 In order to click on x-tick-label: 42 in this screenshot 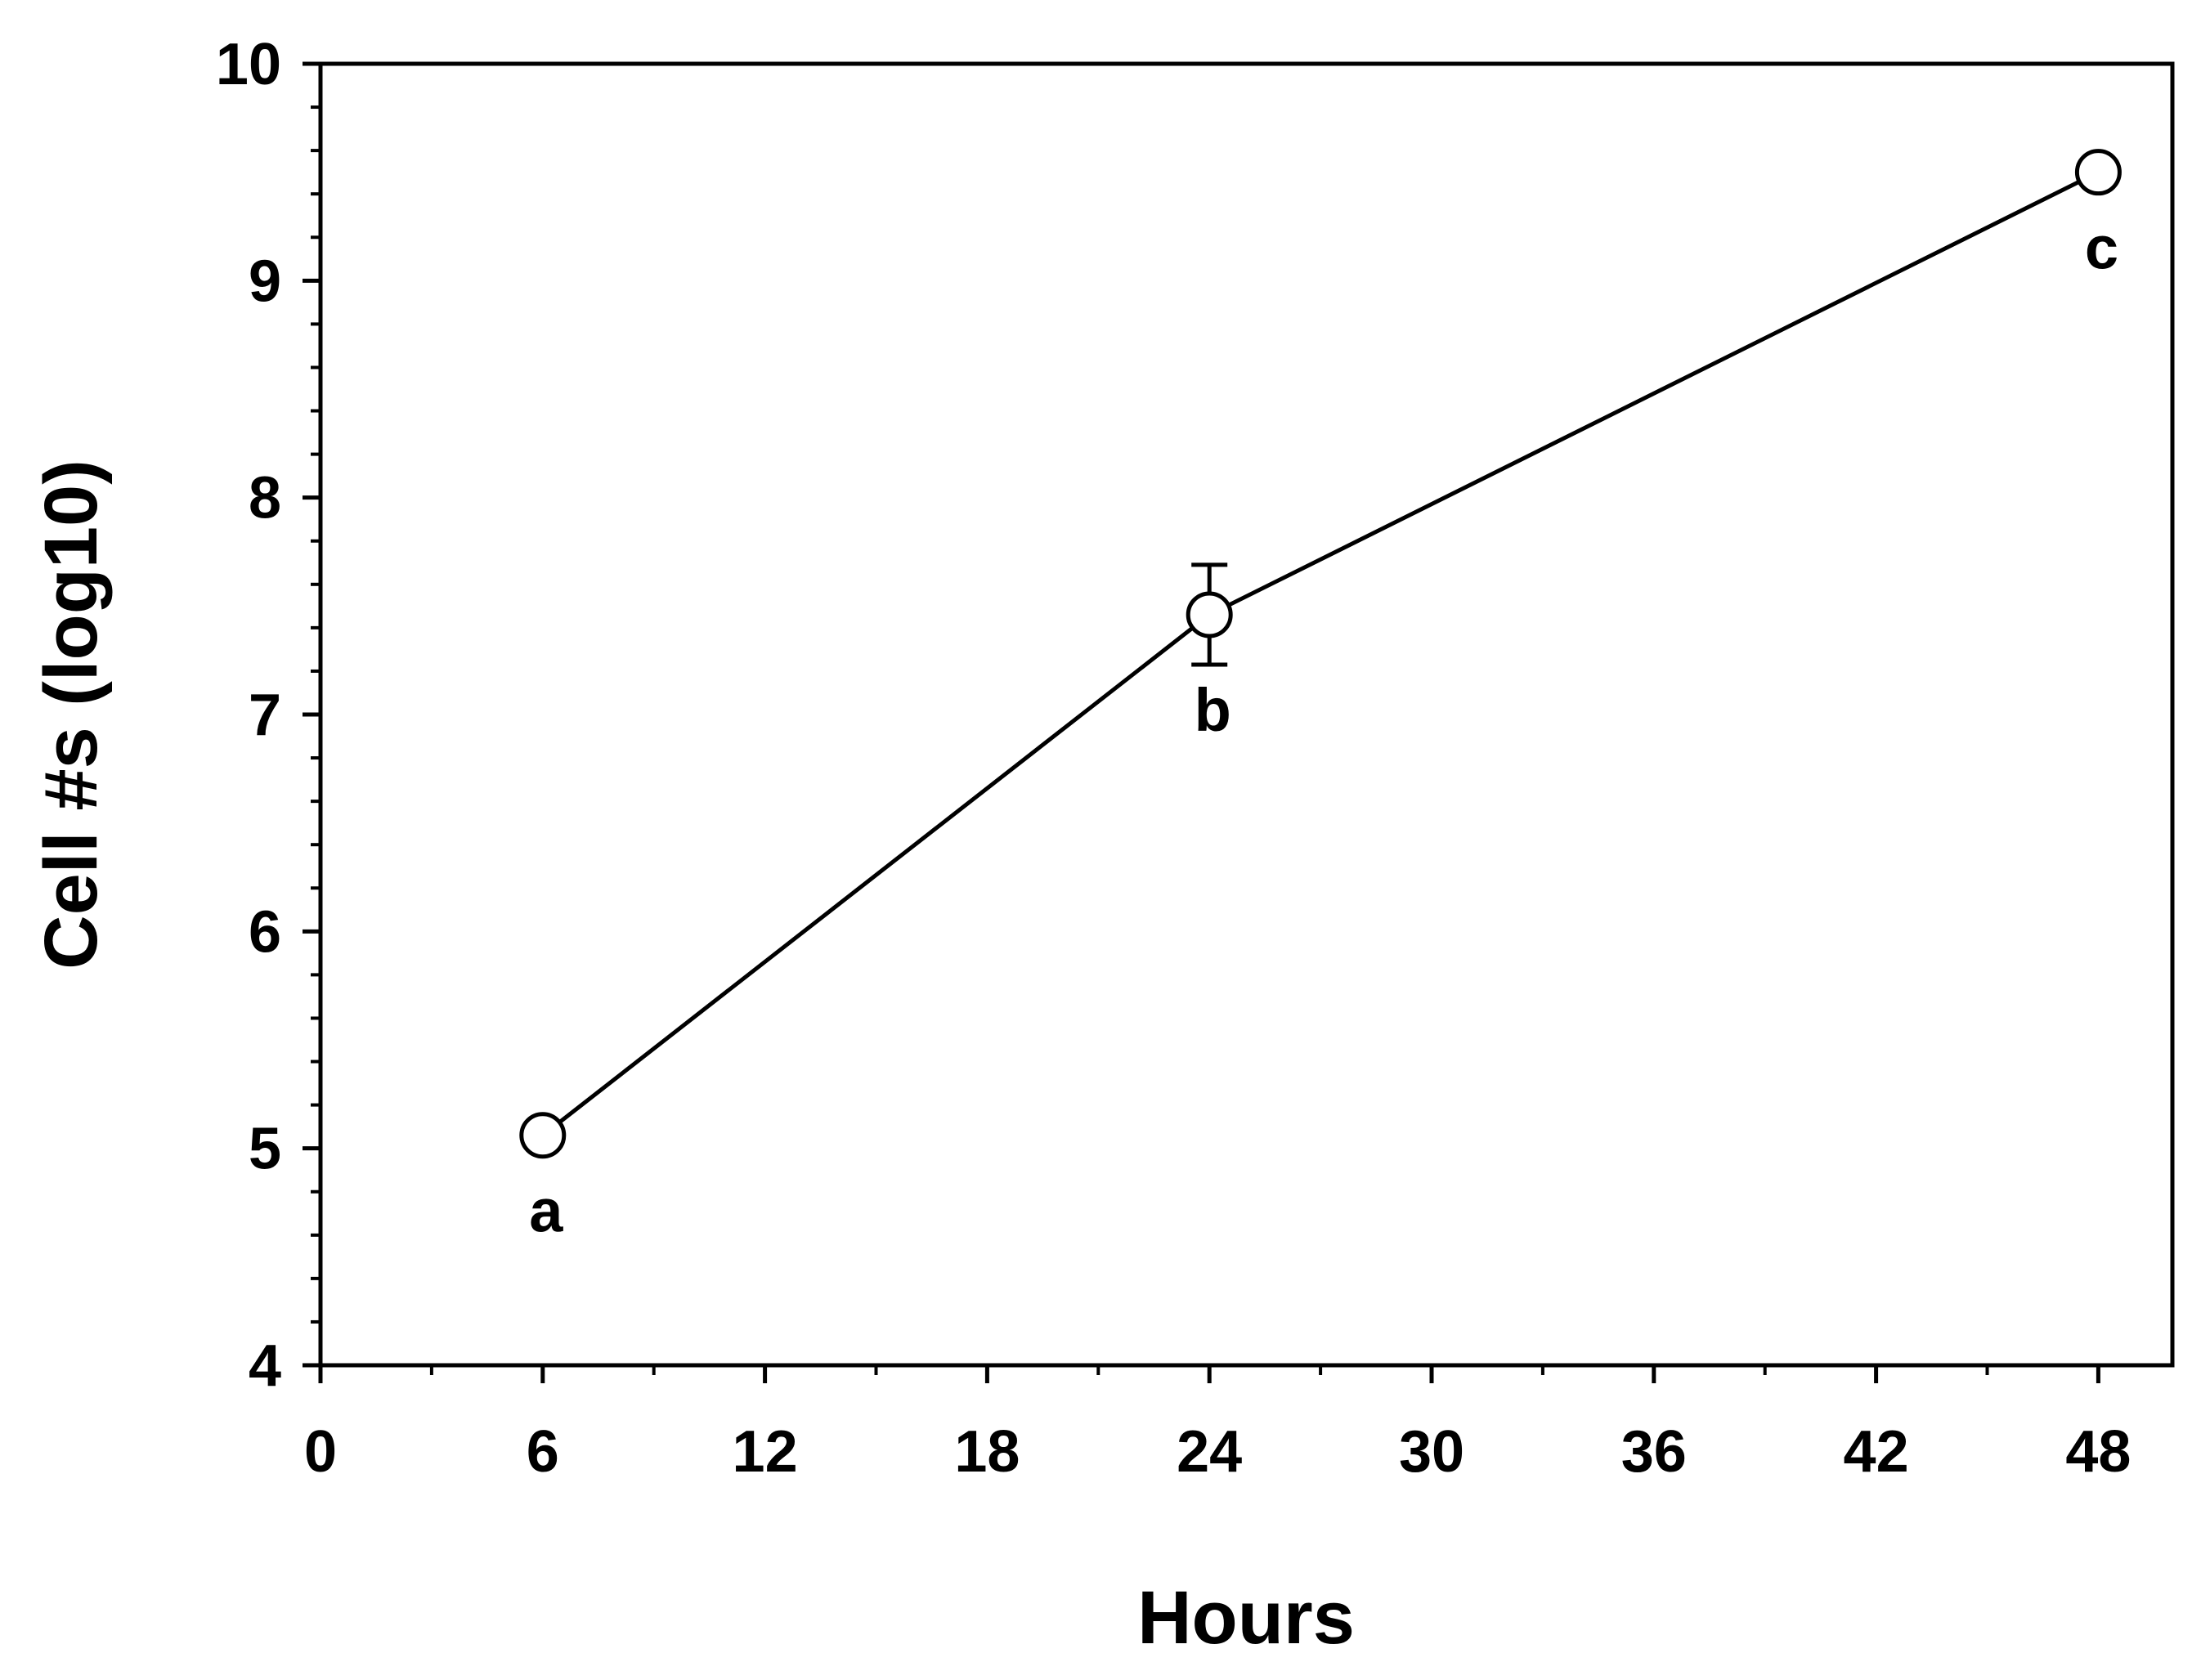, I will do `click(1876, 1452)`.